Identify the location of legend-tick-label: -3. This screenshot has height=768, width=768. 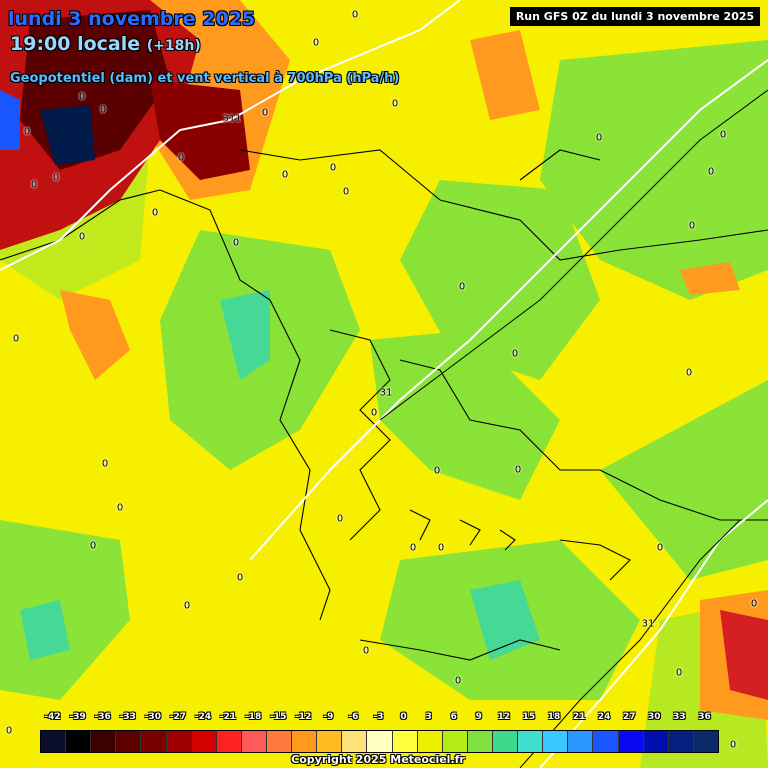
(378, 717).